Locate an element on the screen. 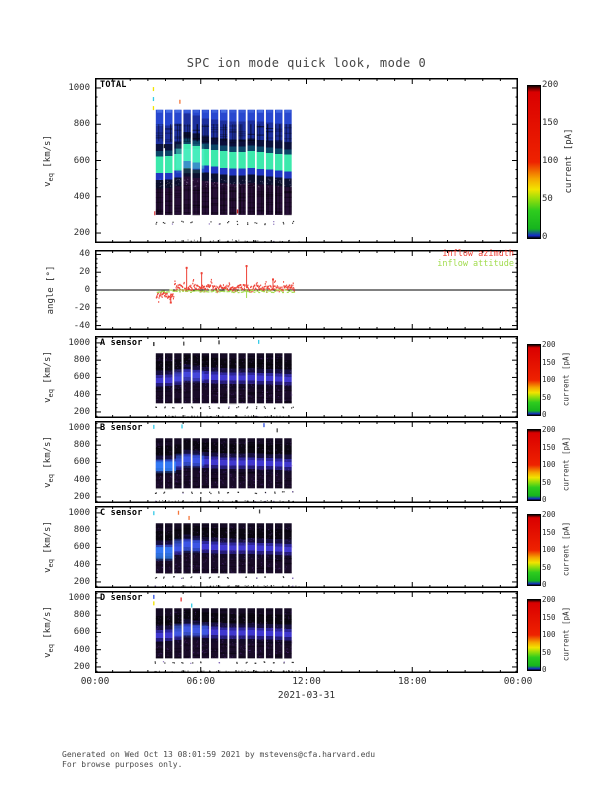  legend-inflow-azimuth: inflow azimuth is located at coordinates (478, 254).